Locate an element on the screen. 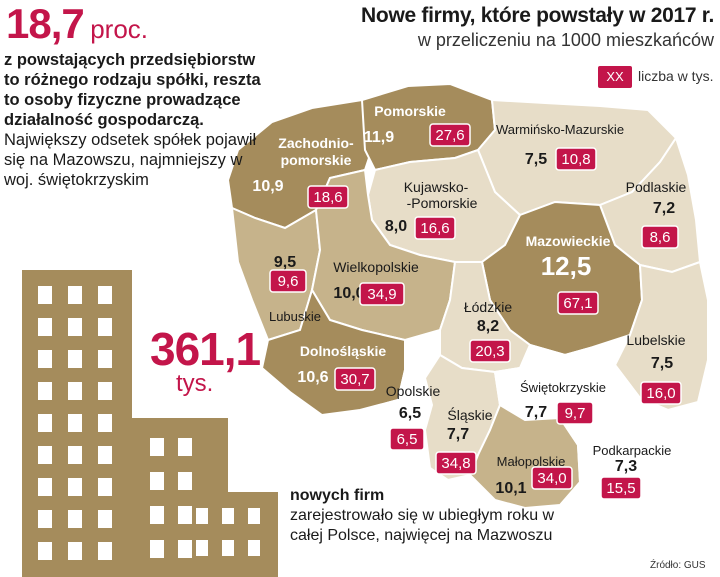  region-count-lubelskie: 16,0 is located at coordinates (660, 393).